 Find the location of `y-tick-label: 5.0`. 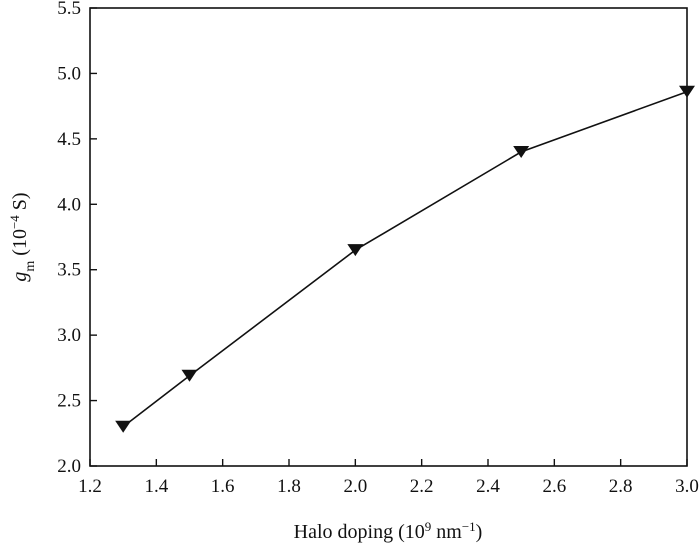

y-tick-label: 5.0 is located at coordinates (69, 73).